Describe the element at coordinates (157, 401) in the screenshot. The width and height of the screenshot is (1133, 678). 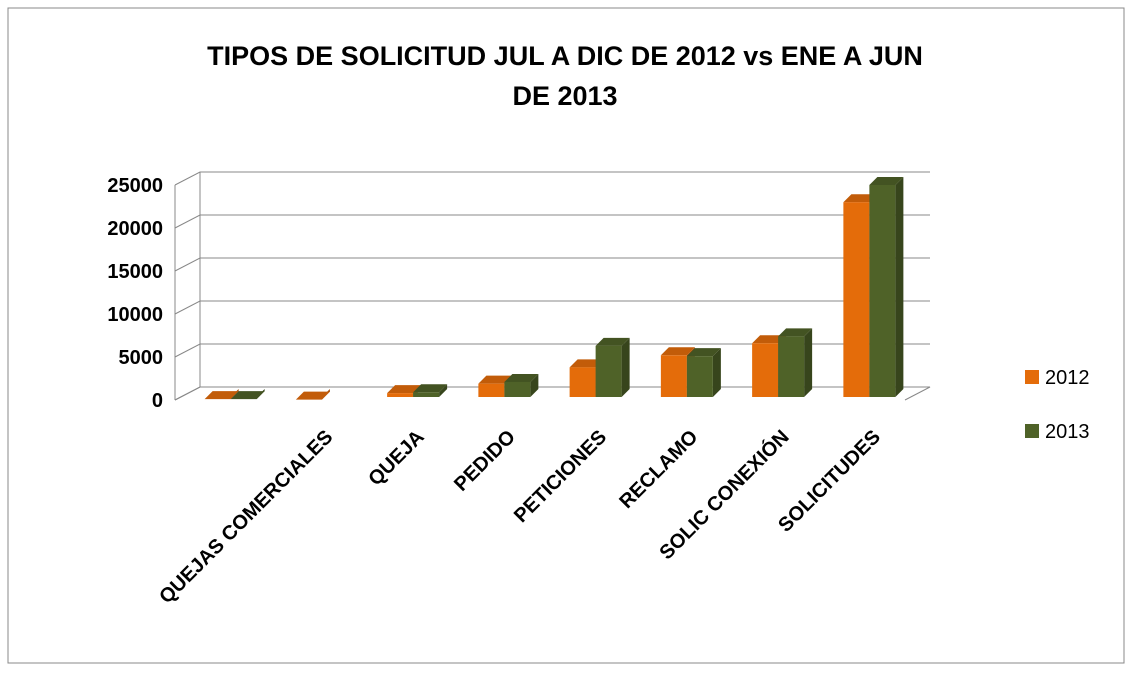
I see `y-tick-label: 0` at that location.